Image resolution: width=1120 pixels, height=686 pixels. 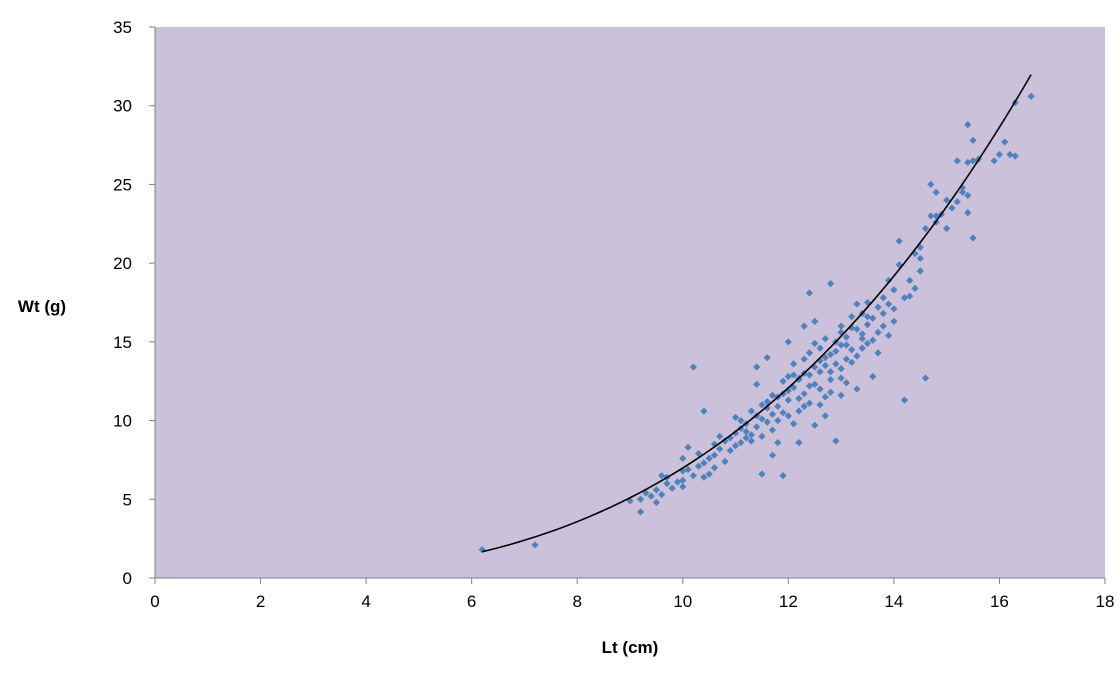 I want to click on y-tick-label: 15, so click(x=122, y=342).